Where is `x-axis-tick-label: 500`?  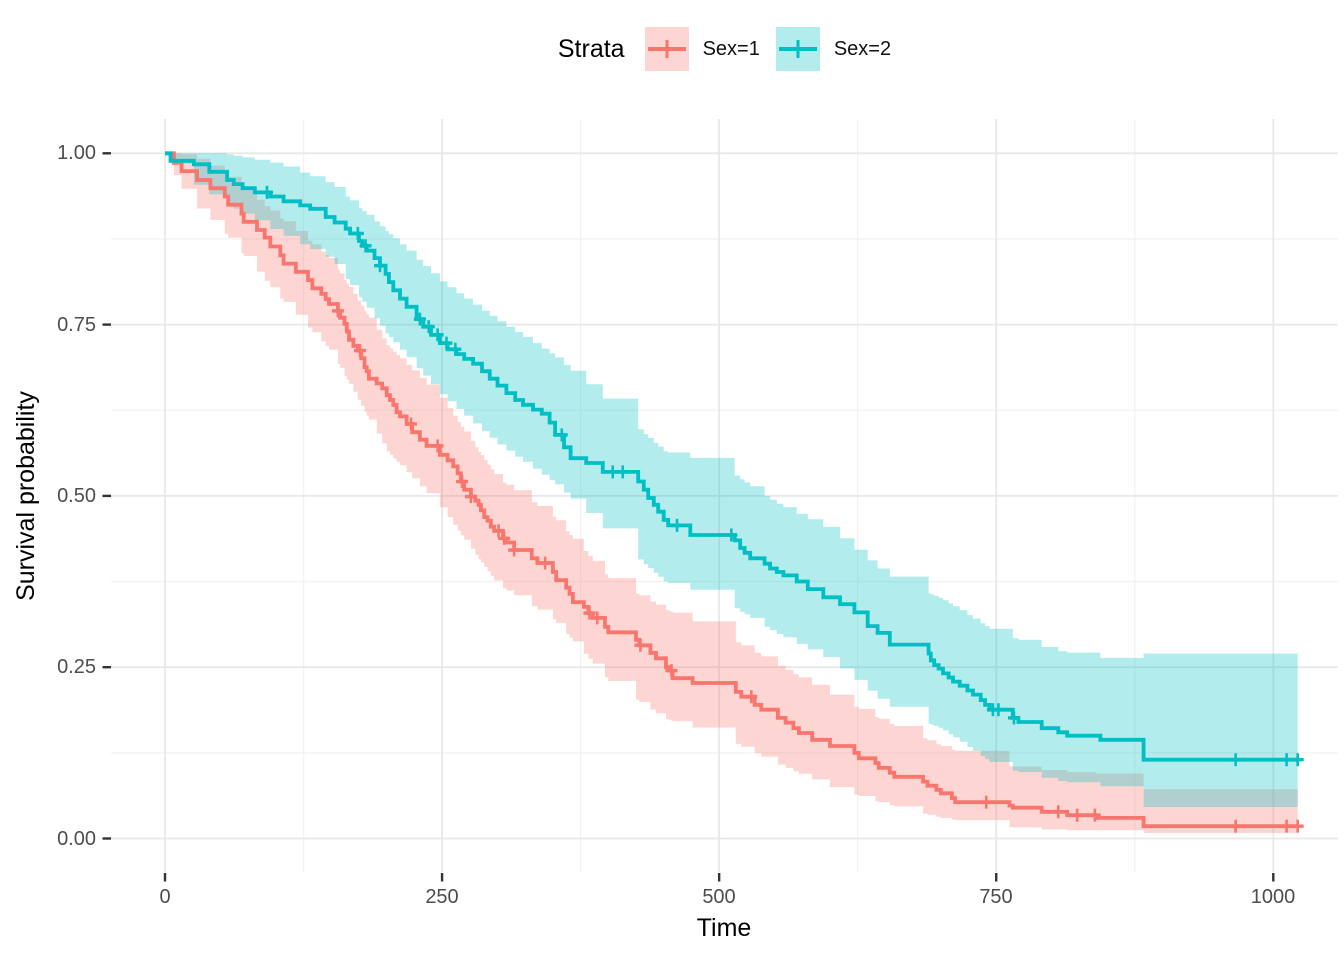
x-axis-tick-label: 500 is located at coordinates (719, 897).